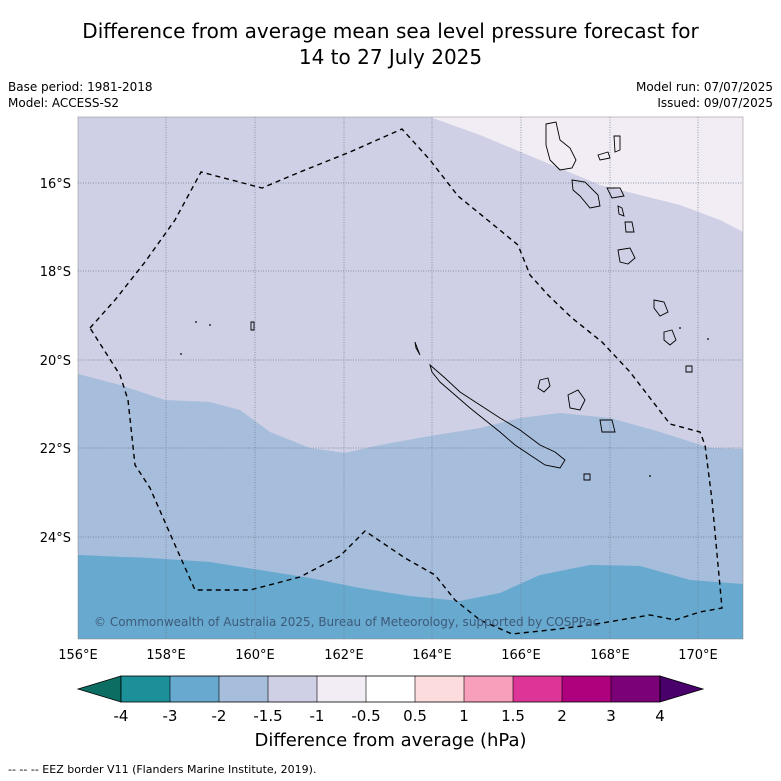 The width and height of the screenshot is (781, 781). I want to click on ouvea-outline, so click(544, 385).